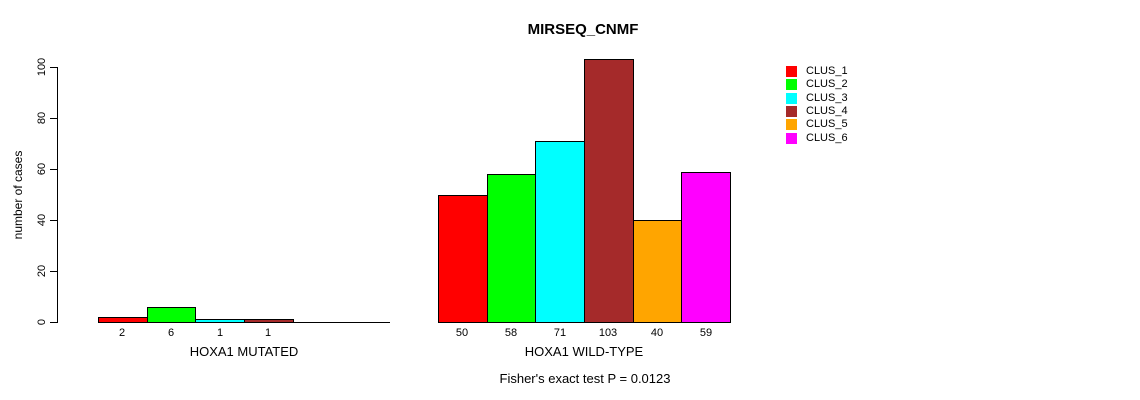  Describe the element at coordinates (827, 71) in the screenshot. I see `legend-label: CLUS_1` at that location.